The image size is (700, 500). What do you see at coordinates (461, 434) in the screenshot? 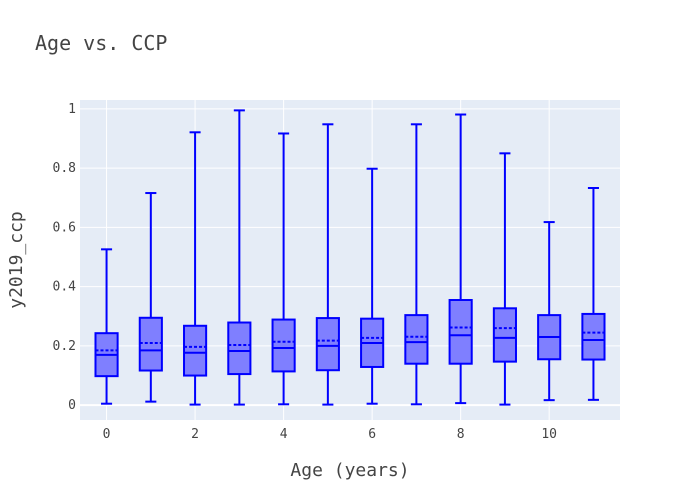
I see `x-tick-label: 8` at bounding box center [461, 434].